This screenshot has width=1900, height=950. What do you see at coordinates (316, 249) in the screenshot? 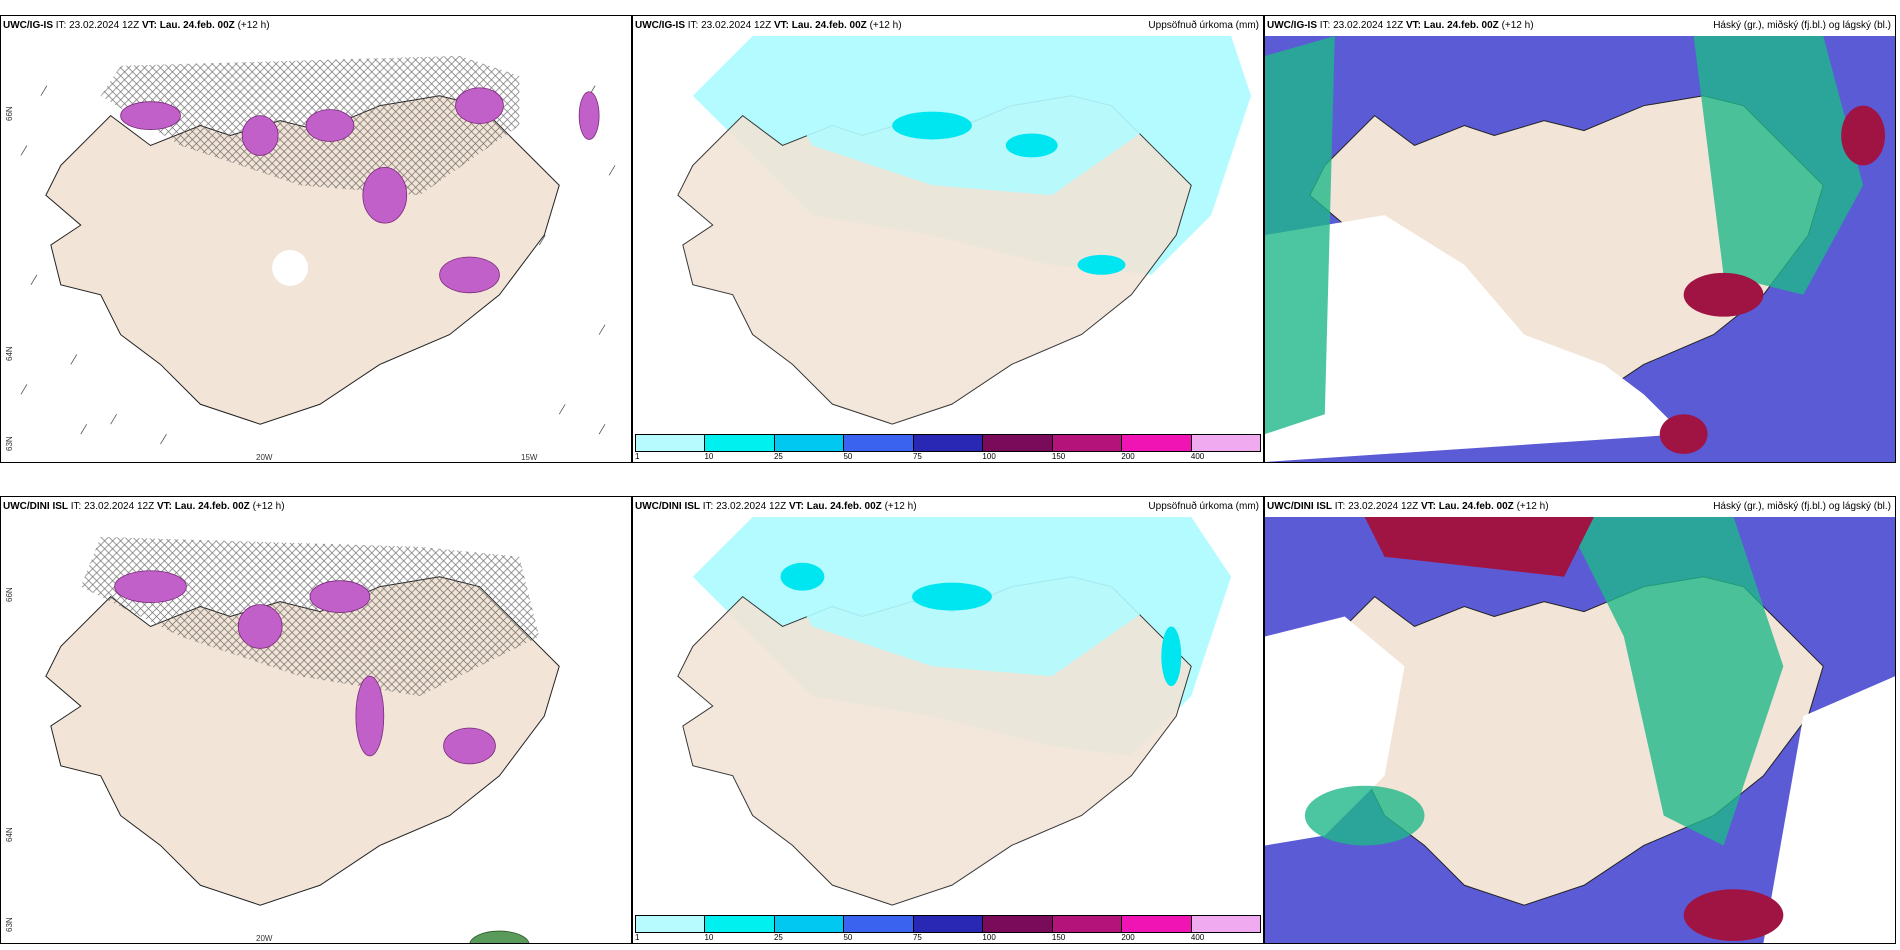
I see `wind-map: 66N 64N 63N 20W 15W` at bounding box center [316, 249].